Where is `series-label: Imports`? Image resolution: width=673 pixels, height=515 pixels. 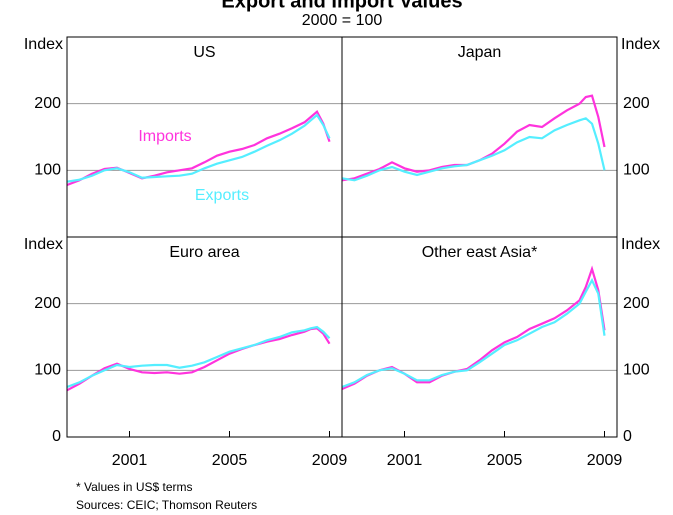 series-label: Imports is located at coordinates (164, 136).